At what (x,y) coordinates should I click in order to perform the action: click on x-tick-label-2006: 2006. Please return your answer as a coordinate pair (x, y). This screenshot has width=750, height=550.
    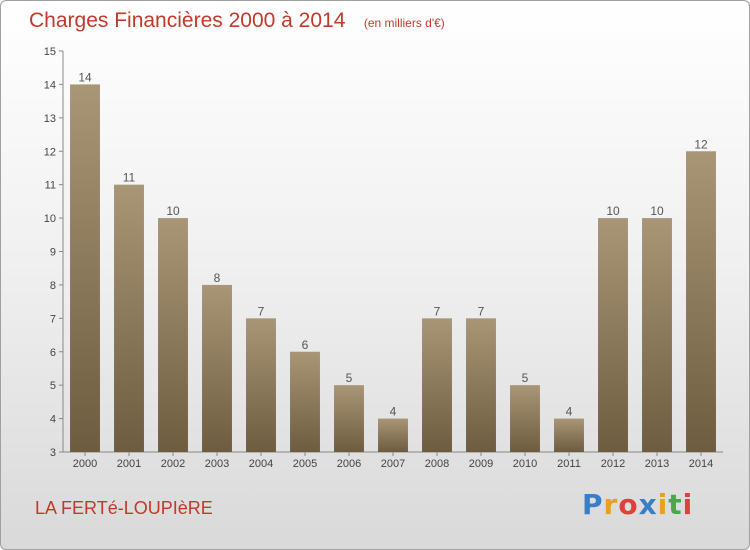
    Looking at the image, I should click on (349, 464).